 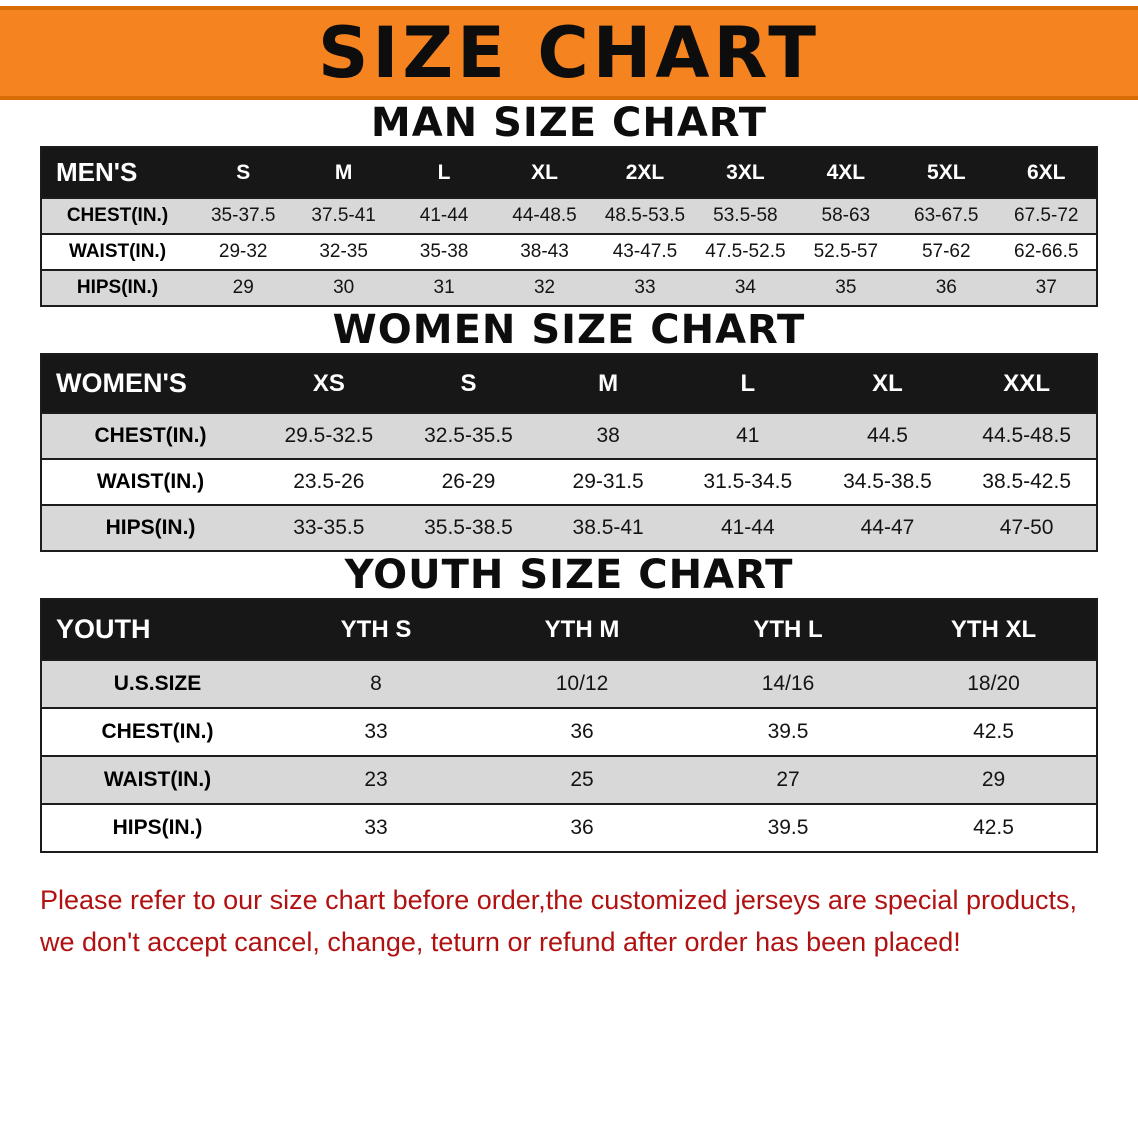 What do you see at coordinates (569, 123) in the screenshot?
I see `man-size-chart-heading: MAN SIZE CHART` at bounding box center [569, 123].